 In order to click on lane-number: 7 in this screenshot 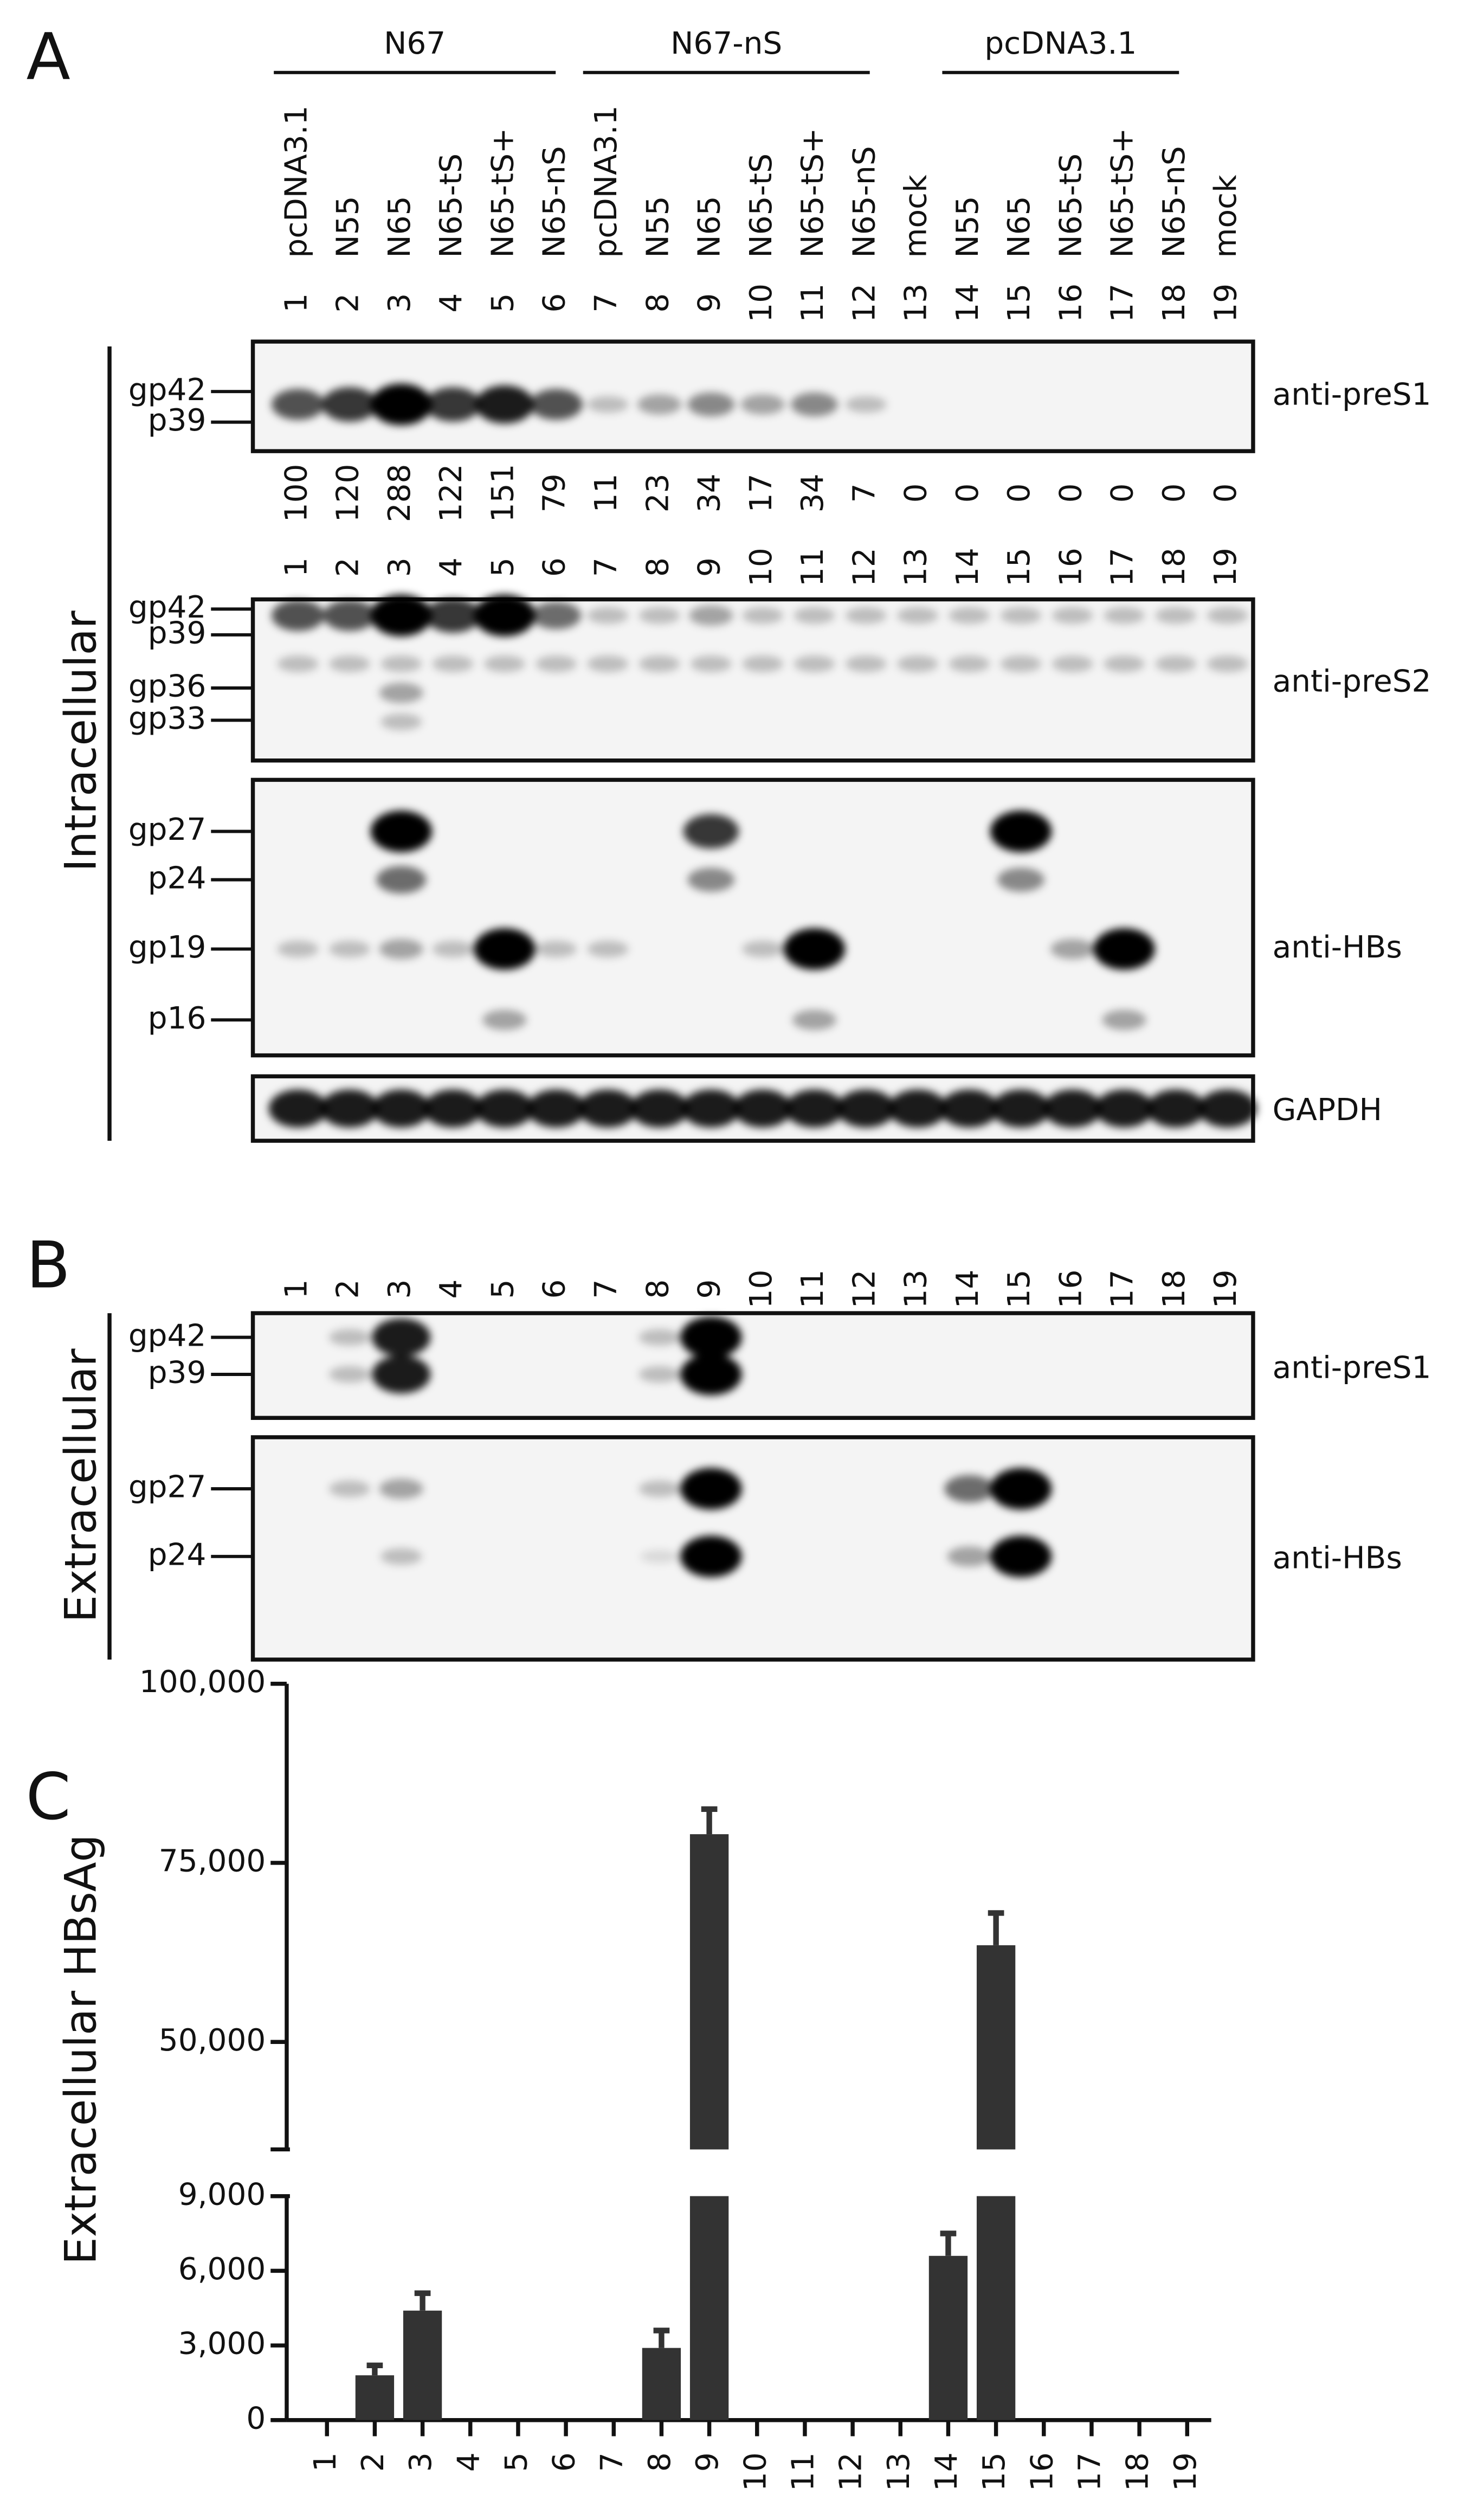, I will do `click(607, 1289)`.